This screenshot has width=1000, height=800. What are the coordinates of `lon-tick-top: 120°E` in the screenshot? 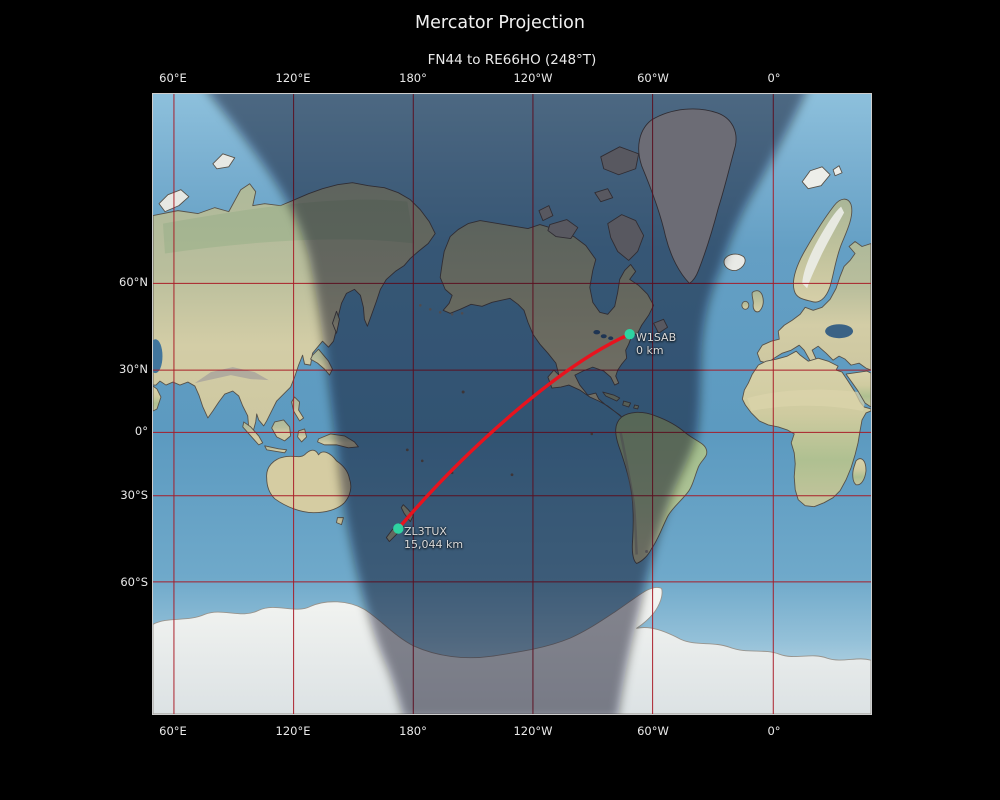 It's located at (293, 78).